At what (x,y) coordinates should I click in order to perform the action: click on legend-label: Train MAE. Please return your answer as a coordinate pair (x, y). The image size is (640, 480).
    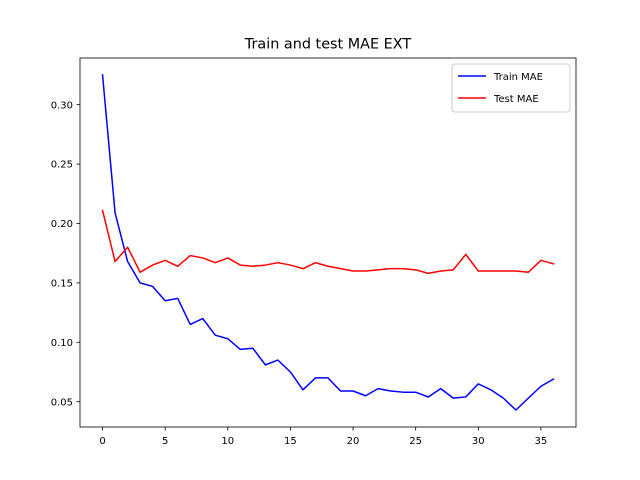
    Looking at the image, I should click on (518, 77).